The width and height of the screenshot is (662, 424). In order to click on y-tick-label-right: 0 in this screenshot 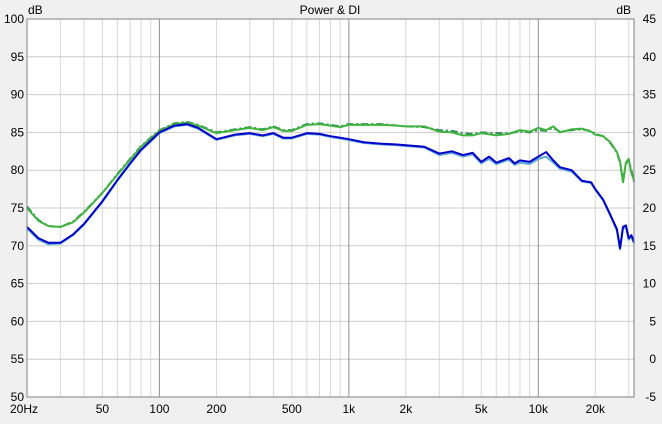, I will do `click(652, 359)`.